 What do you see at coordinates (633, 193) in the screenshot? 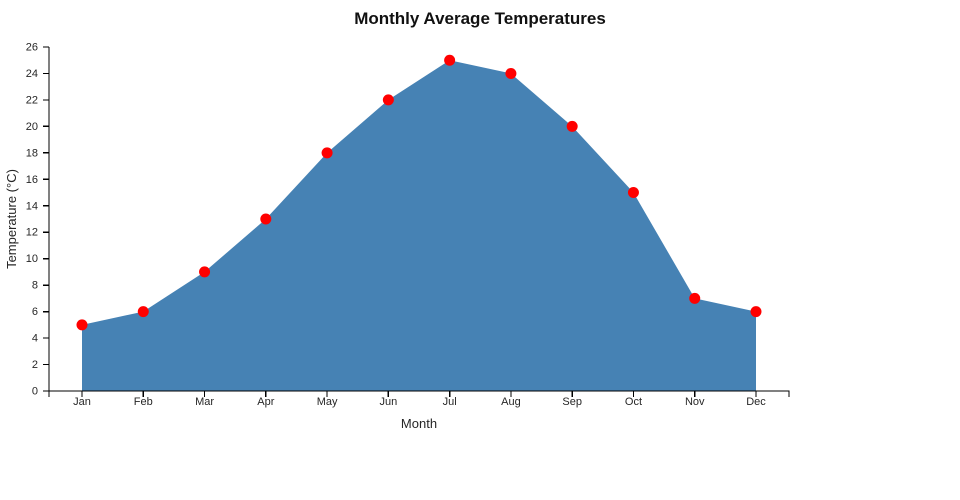
I see `data-point-oct` at bounding box center [633, 193].